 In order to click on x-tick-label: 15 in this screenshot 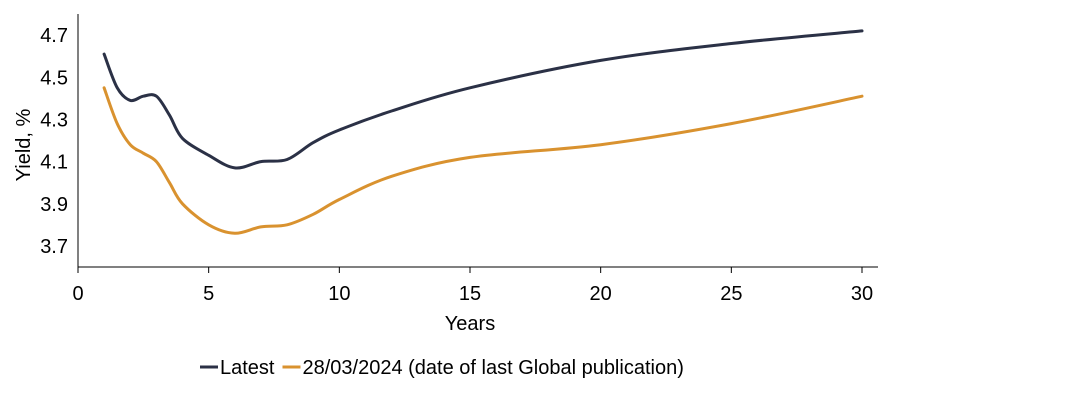, I will do `click(470, 294)`.